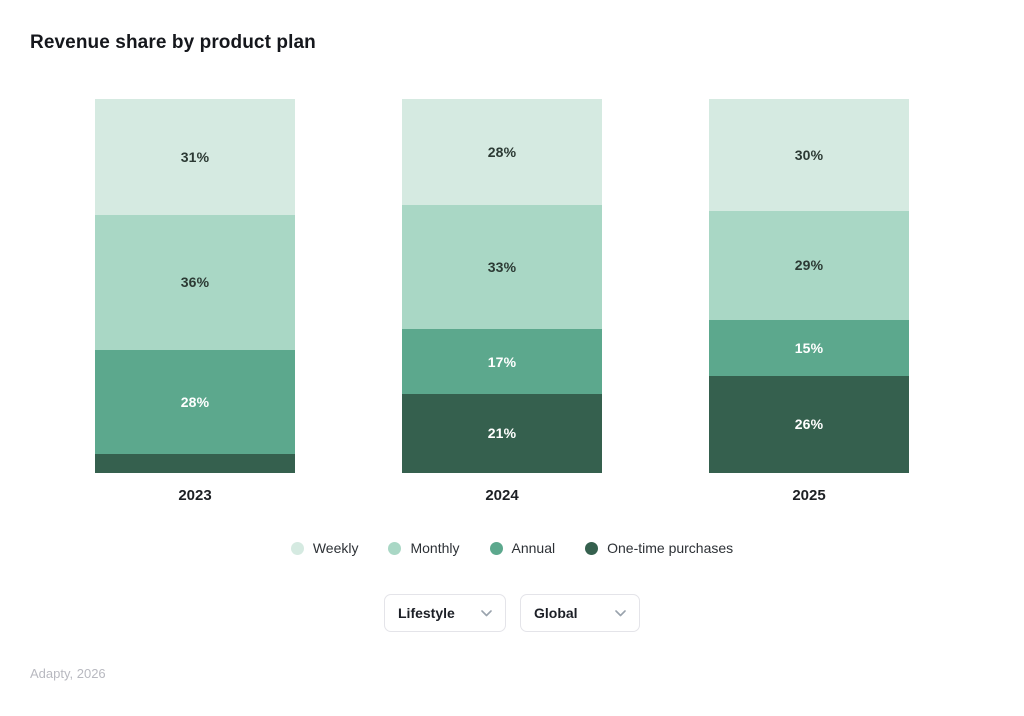 Image resolution: width=1024 pixels, height=716 pixels. I want to click on filter-controls: Lifestyle Global, so click(512, 613).